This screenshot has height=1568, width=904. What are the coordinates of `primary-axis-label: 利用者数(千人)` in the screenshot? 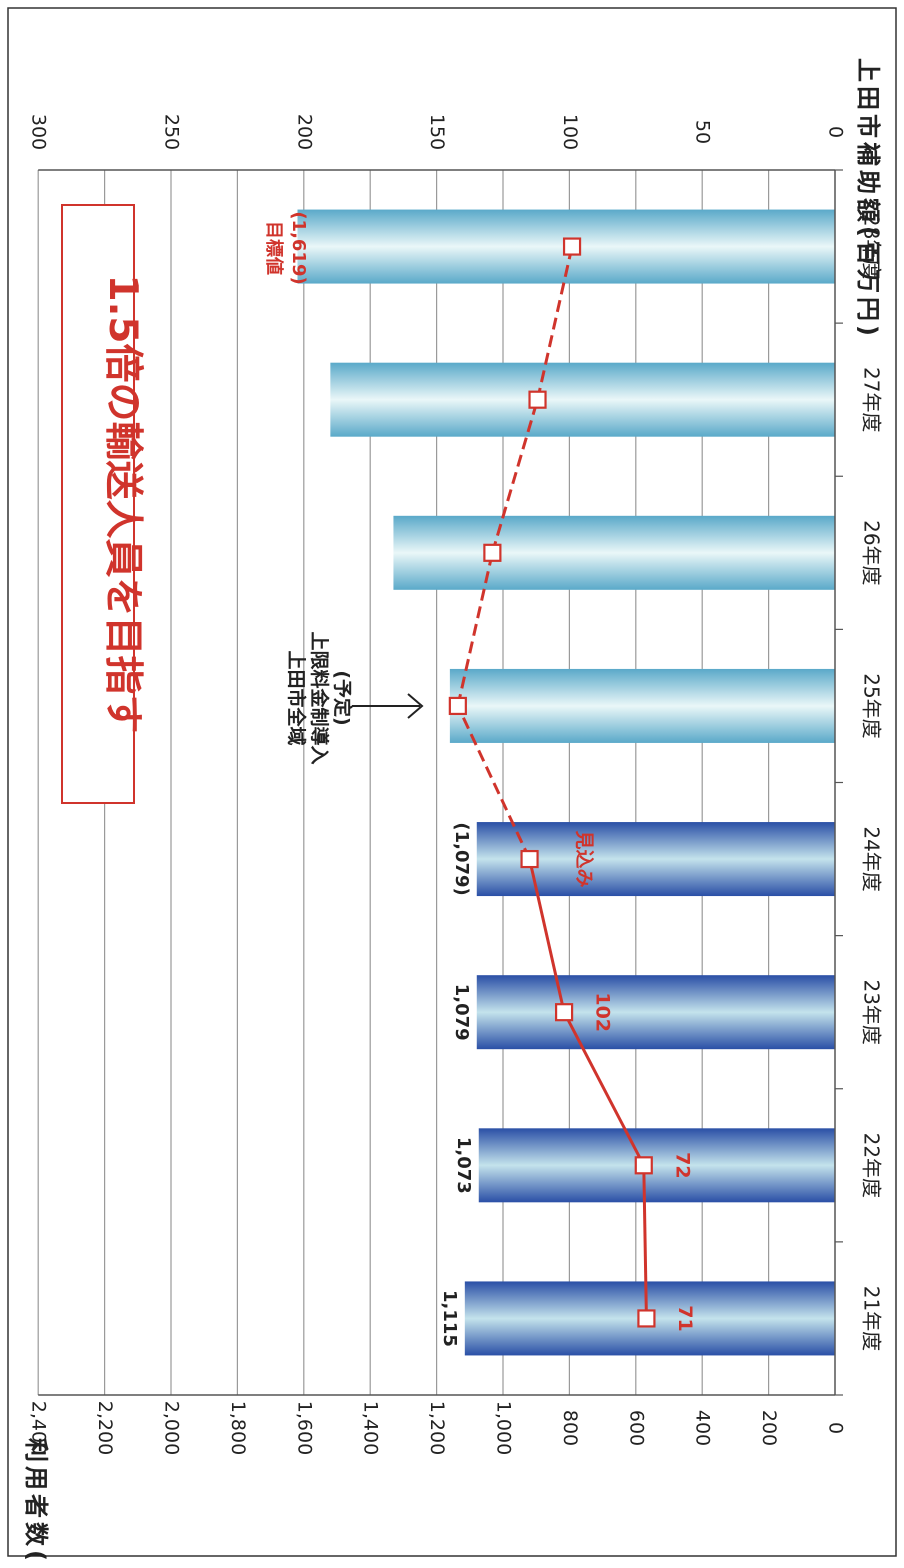 It's located at (36, 1501).